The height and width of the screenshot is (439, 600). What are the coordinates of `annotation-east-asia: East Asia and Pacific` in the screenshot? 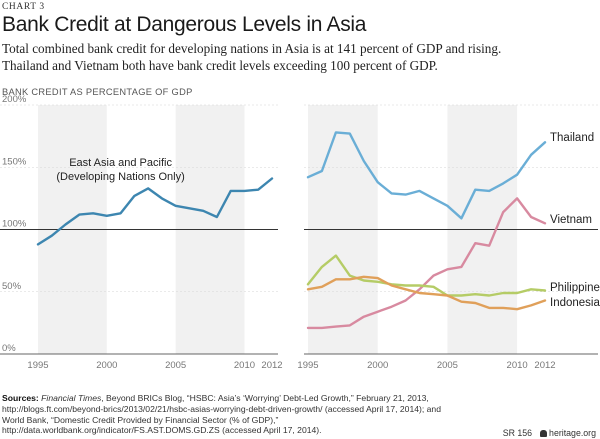 It's located at (120, 163).